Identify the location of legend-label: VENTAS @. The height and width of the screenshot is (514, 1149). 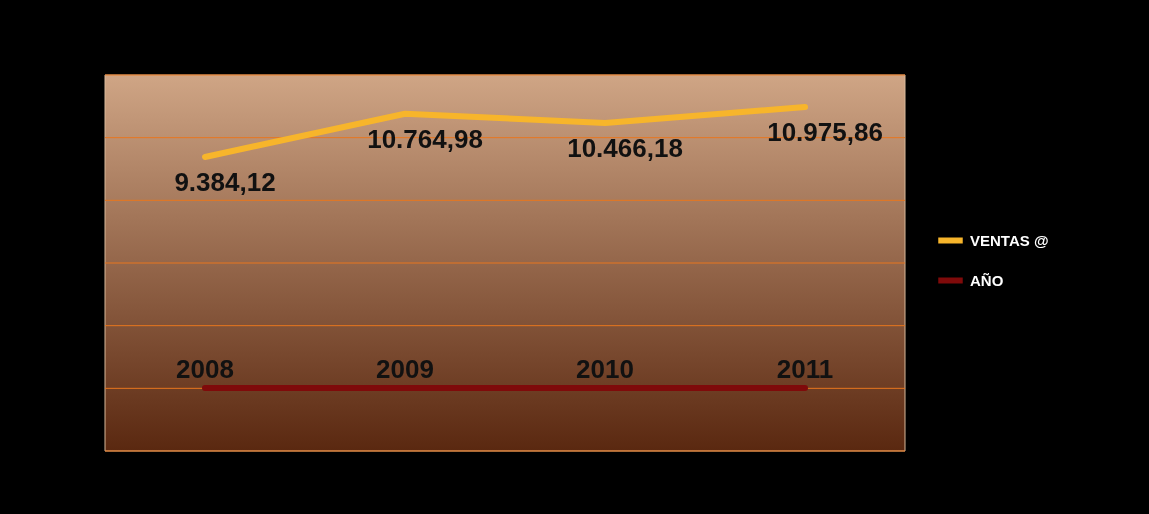
(1009, 240).